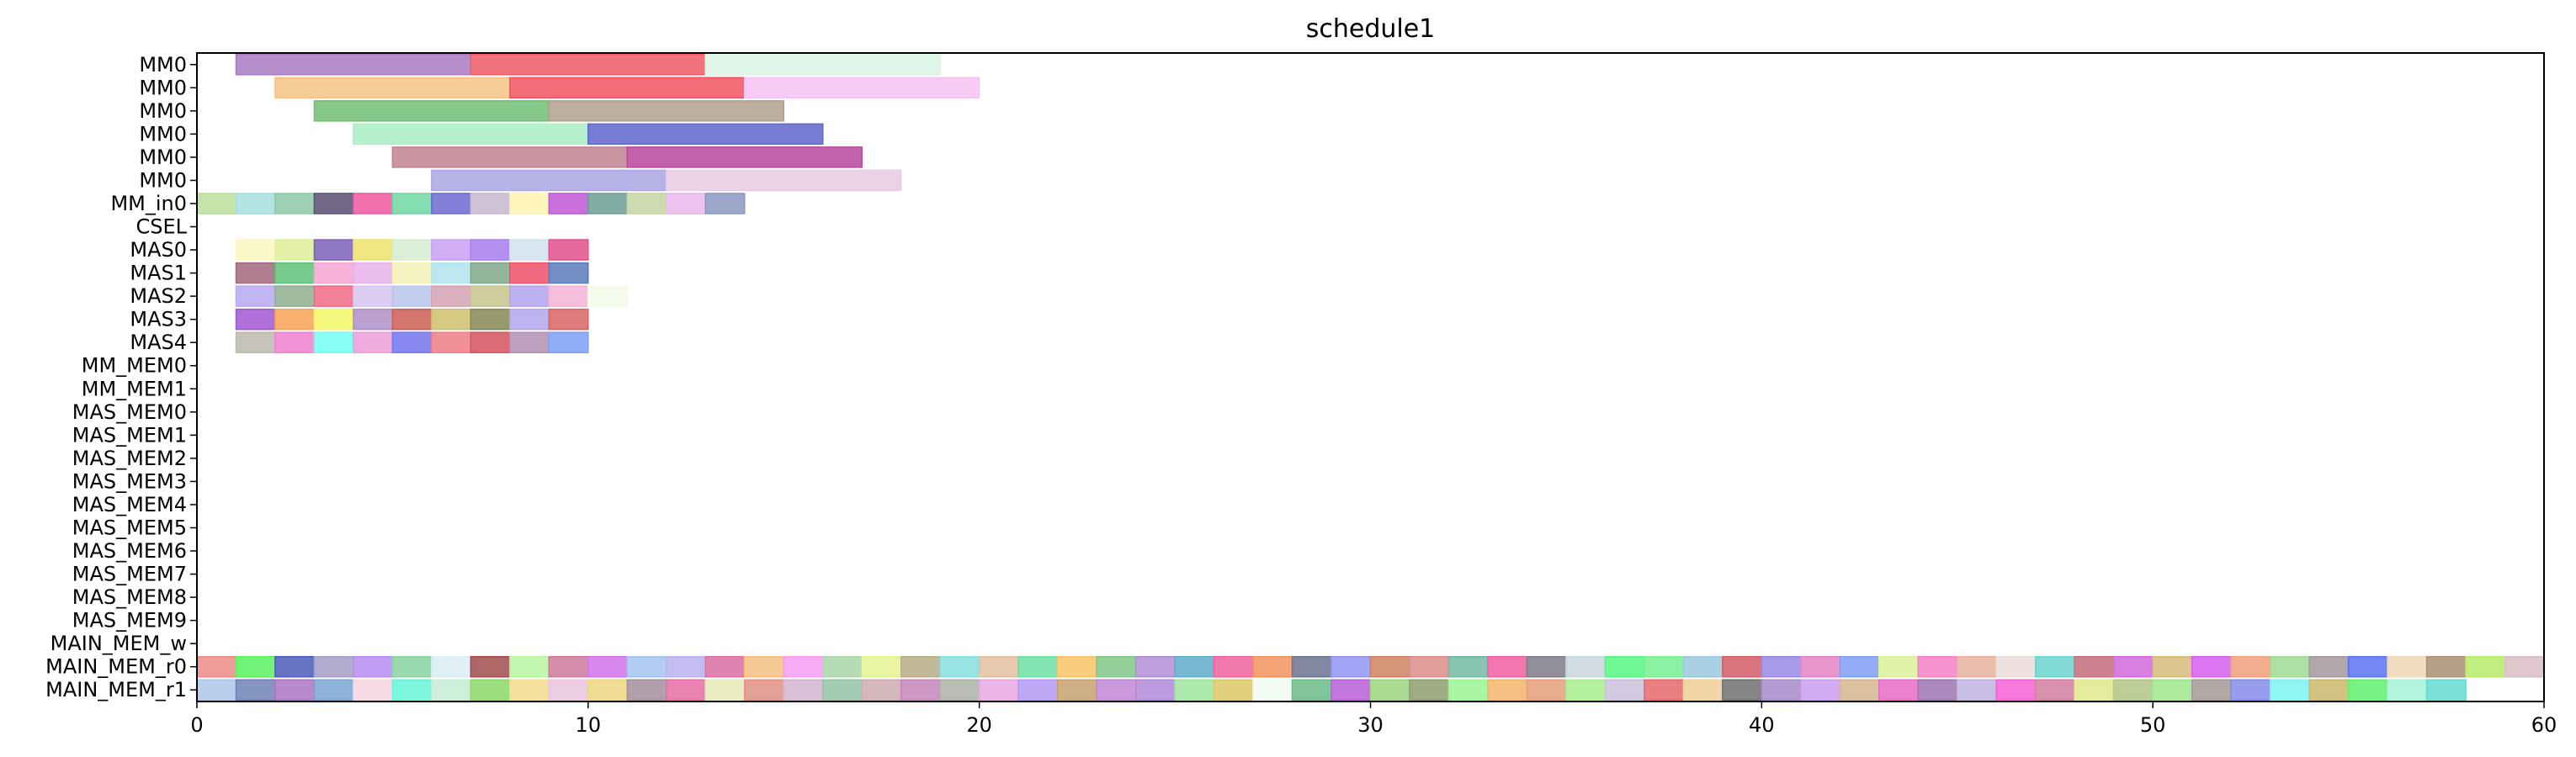  What do you see at coordinates (1371, 29) in the screenshot?
I see `chart-title: schedule1` at bounding box center [1371, 29].